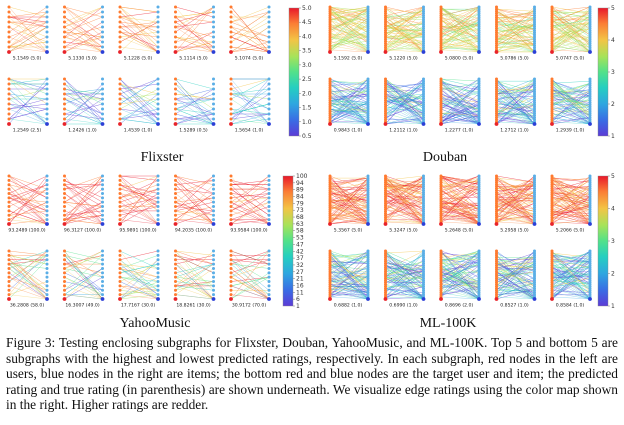 The image size is (624, 425). Describe the element at coordinates (603, 241) in the screenshot. I see `colorbar` at that location.